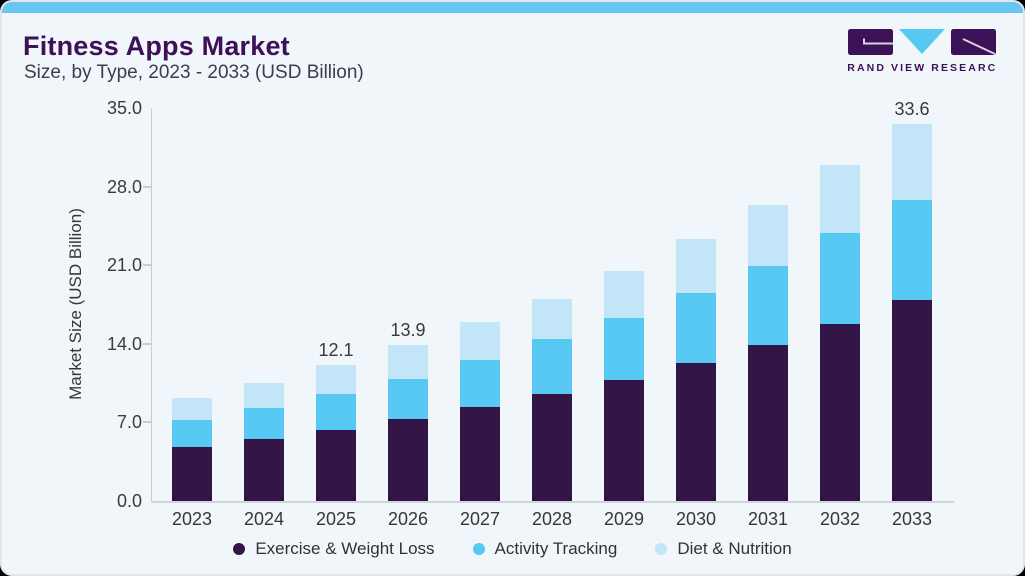 The height and width of the screenshot is (576, 1025). What do you see at coordinates (124, 265) in the screenshot?
I see `y-tick-label: 21.0` at bounding box center [124, 265].